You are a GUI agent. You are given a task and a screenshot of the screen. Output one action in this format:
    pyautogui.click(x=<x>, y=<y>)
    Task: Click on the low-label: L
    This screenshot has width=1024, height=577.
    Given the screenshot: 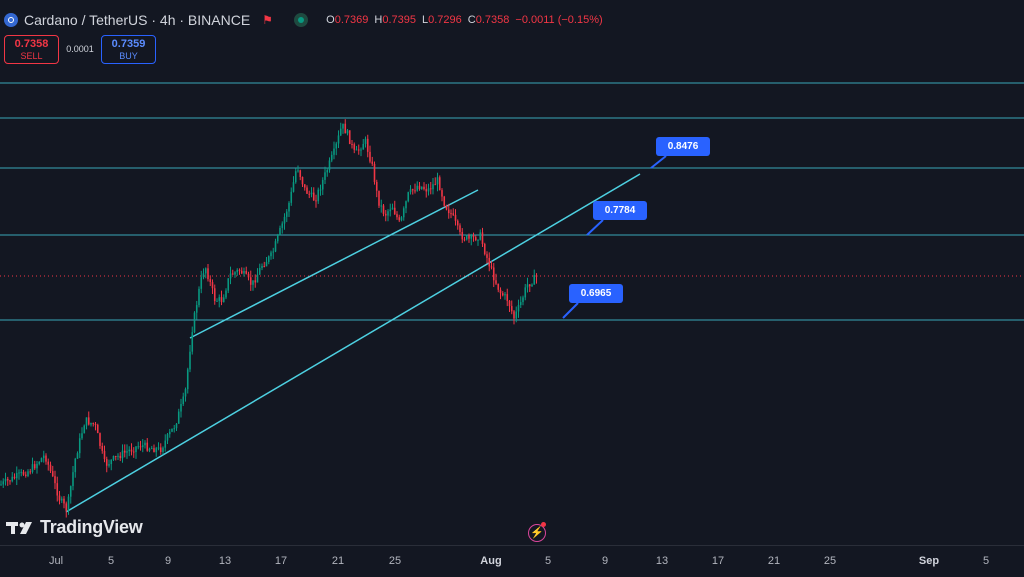 What is the action you would take?
    pyautogui.click(x=425, y=20)
    